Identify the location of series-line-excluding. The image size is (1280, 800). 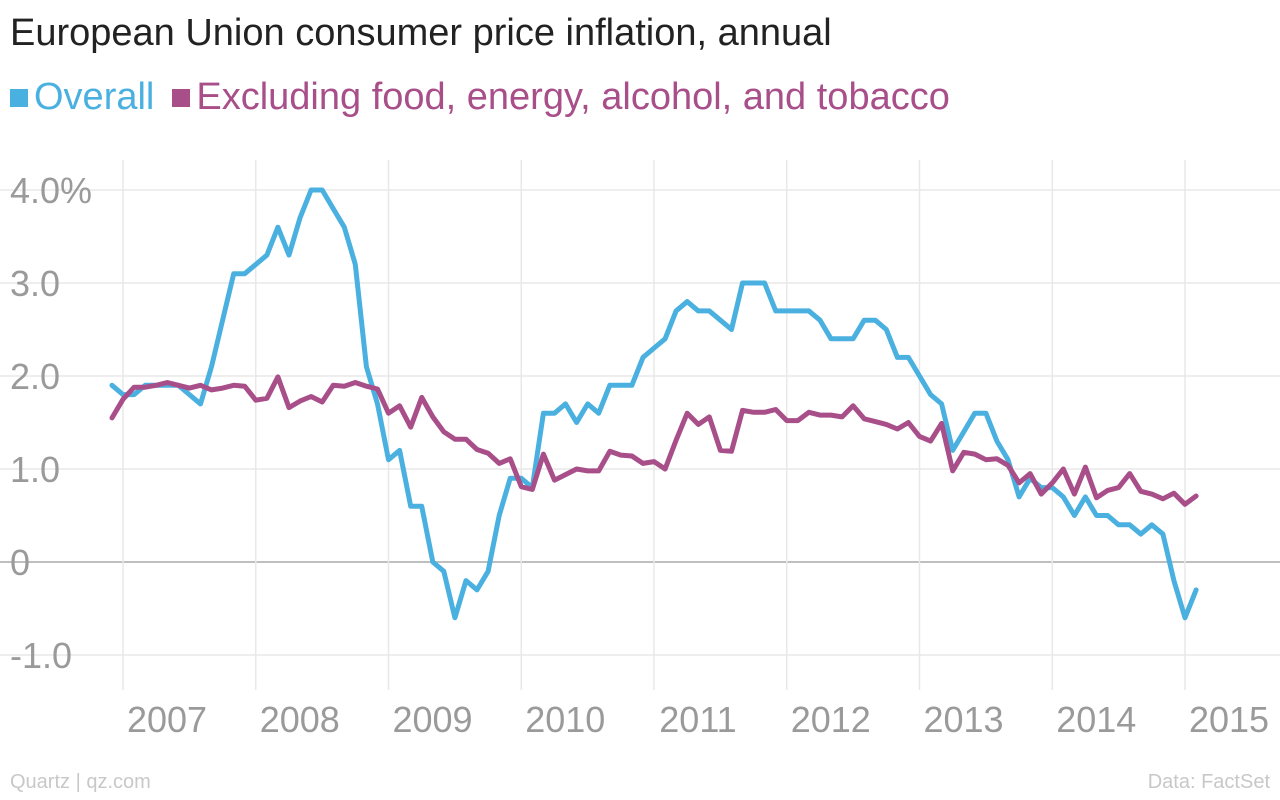
(654, 440).